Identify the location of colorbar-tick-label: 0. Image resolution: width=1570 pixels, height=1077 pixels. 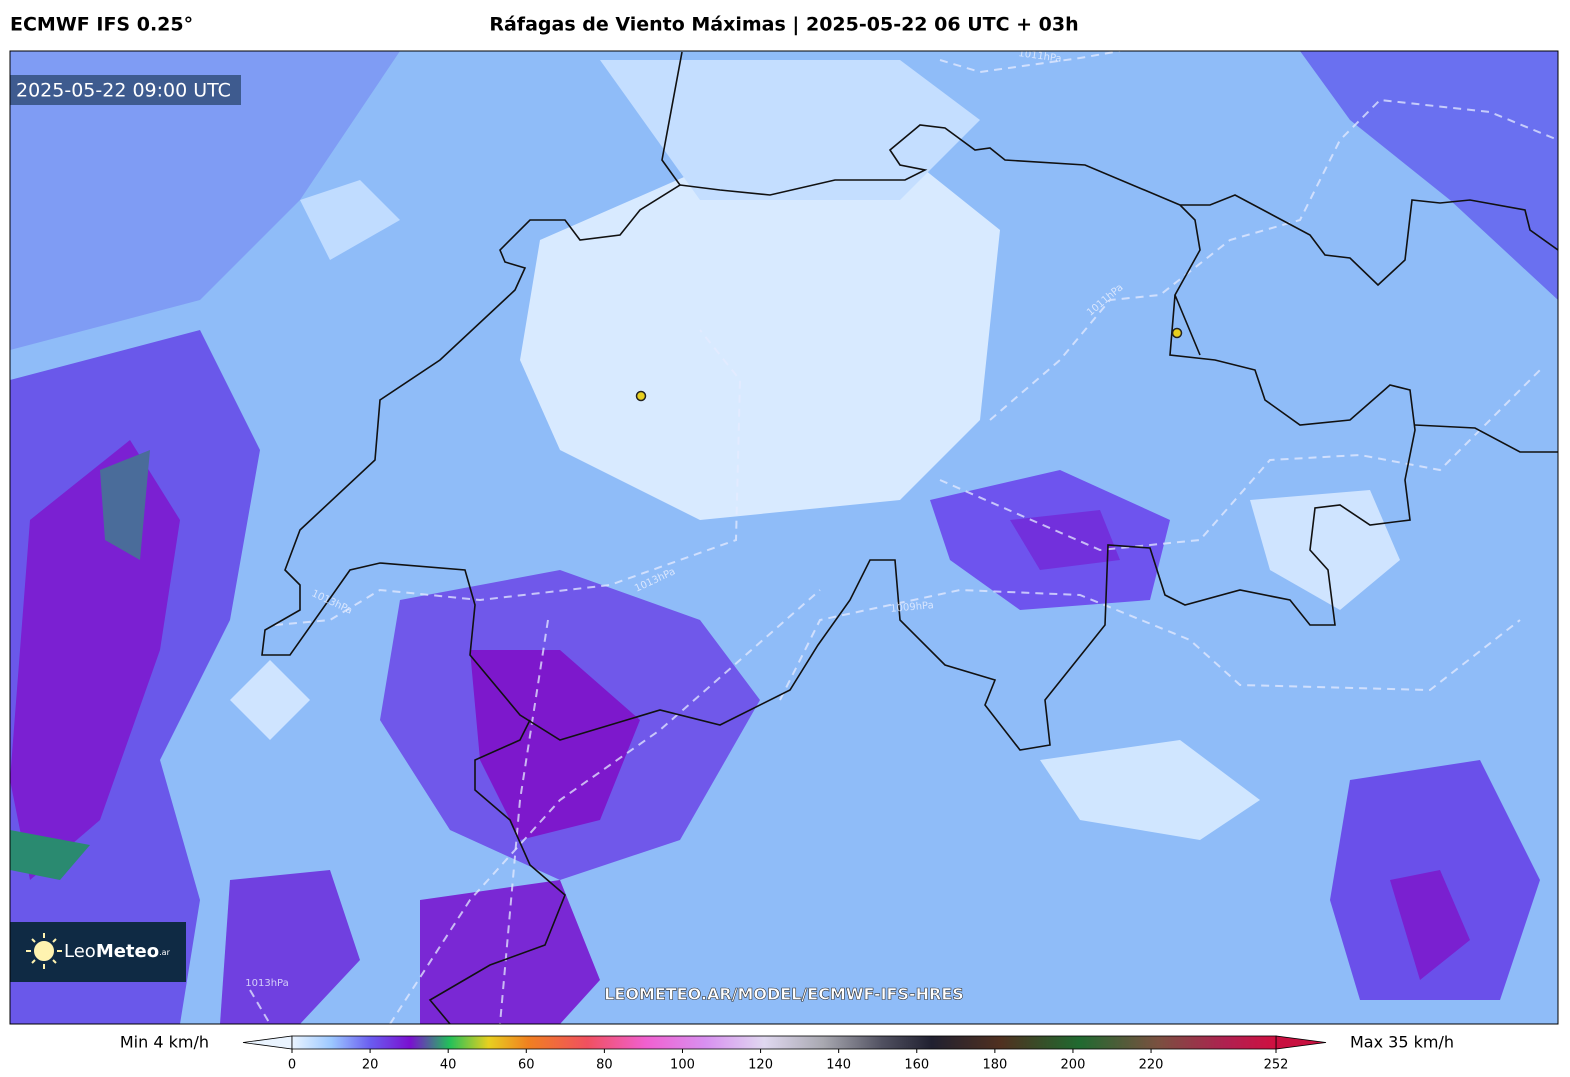
(292, 1065).